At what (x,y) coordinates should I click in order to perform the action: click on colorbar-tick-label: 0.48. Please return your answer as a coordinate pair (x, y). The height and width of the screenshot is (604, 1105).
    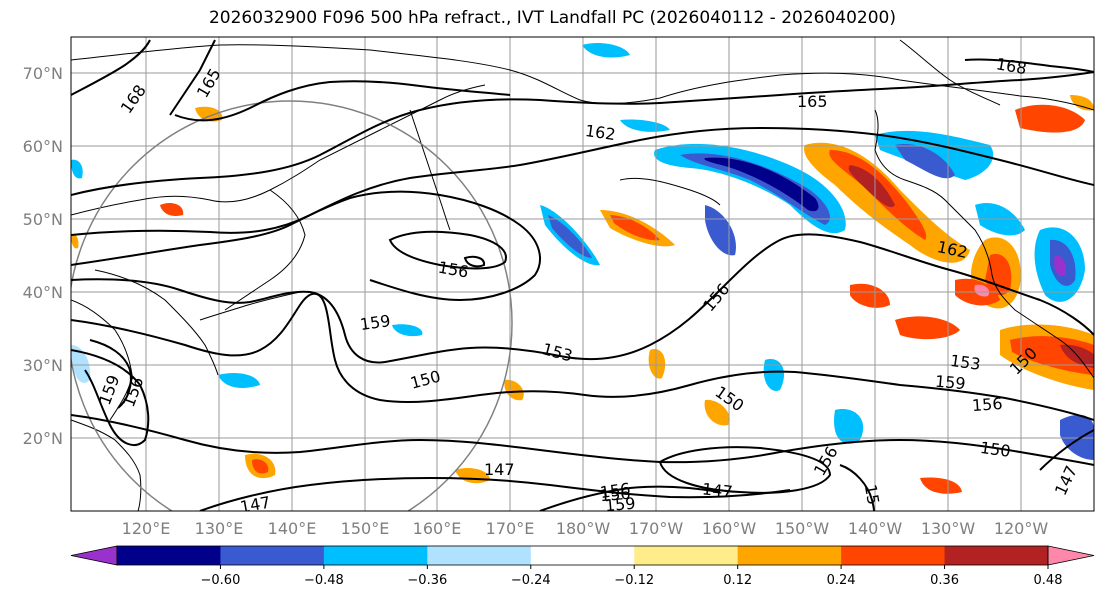
    Looking at the image, I should click on (1048, 580).